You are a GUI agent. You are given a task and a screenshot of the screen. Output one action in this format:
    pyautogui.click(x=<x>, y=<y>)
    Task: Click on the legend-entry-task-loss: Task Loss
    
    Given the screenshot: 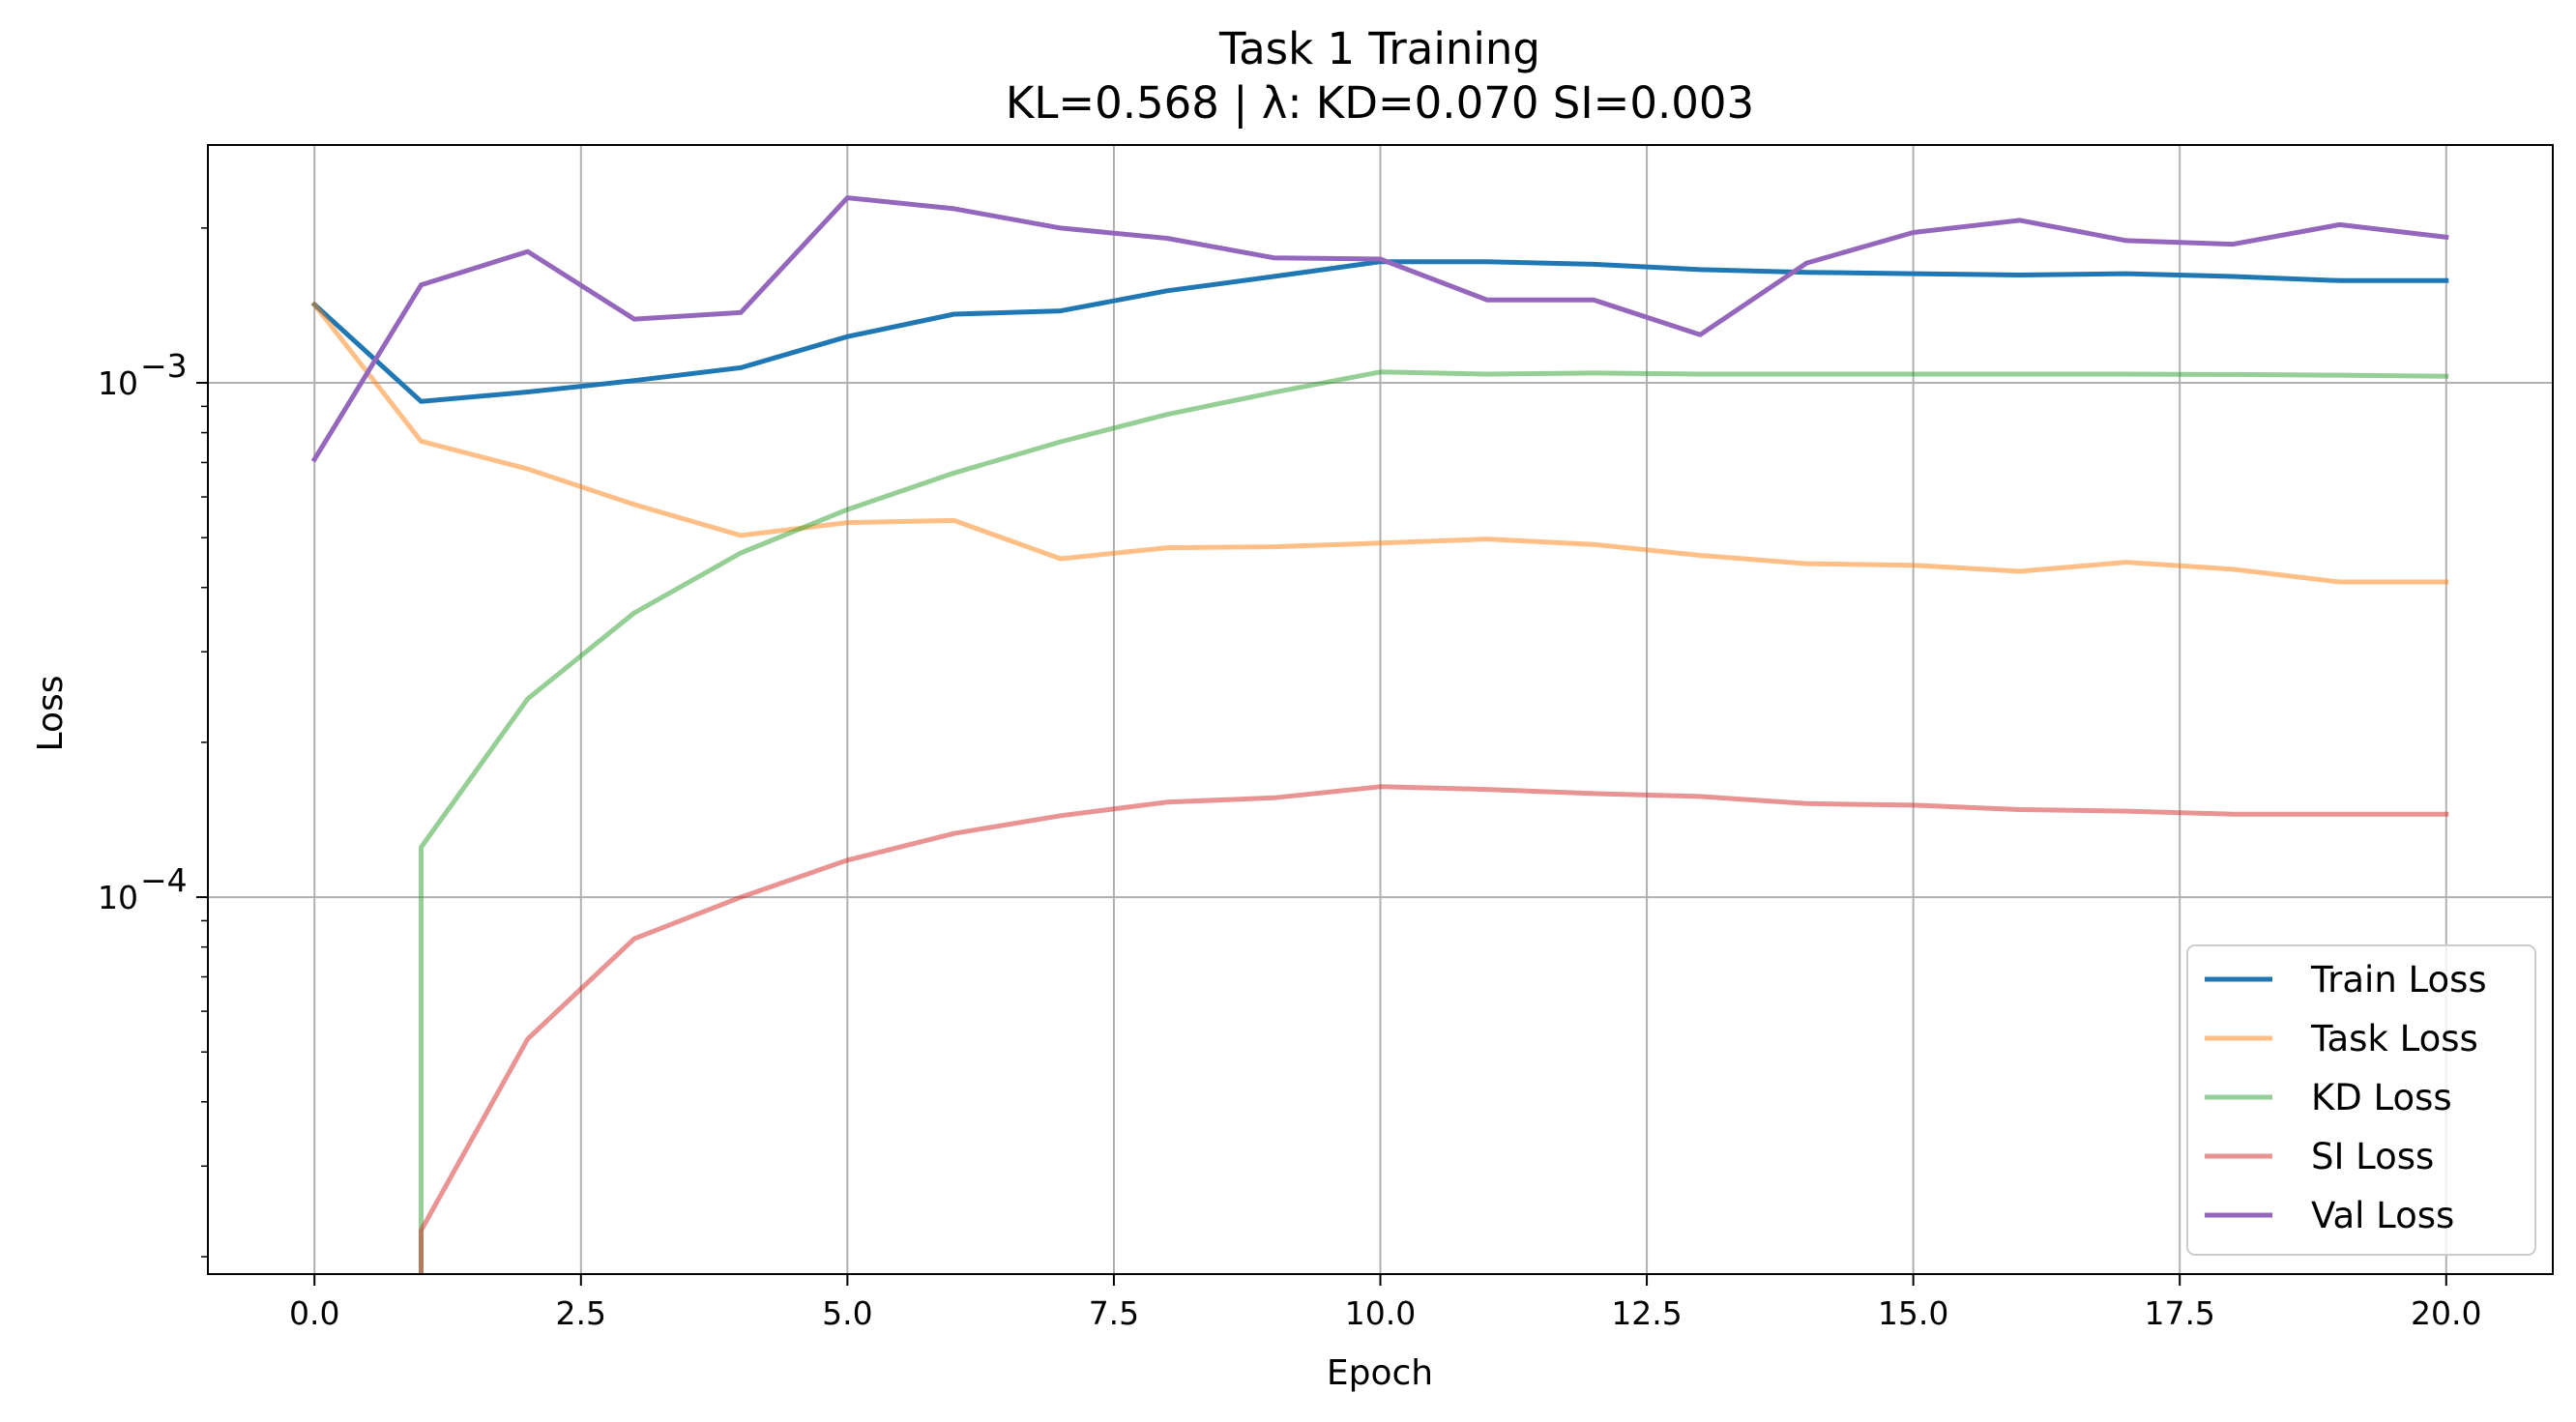 What is the action you would take?
    pyautogui.click(x=2341, y=1038)
    